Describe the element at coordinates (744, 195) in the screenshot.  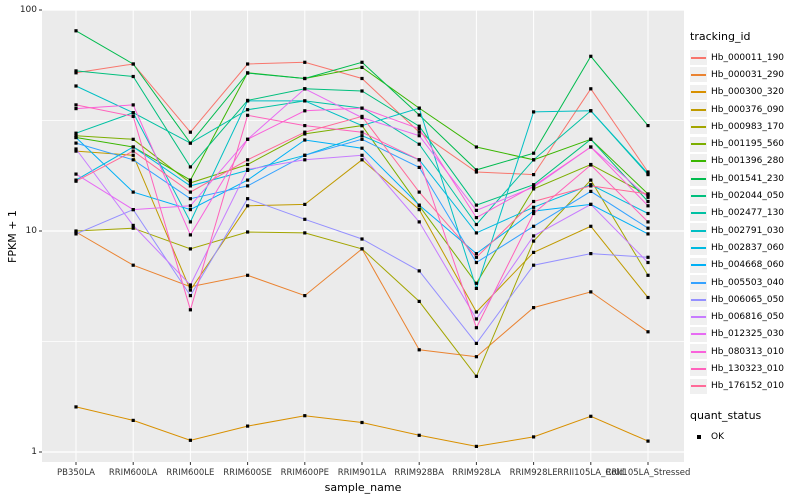
I see `legend-item: Hb_002044_050` at that location.